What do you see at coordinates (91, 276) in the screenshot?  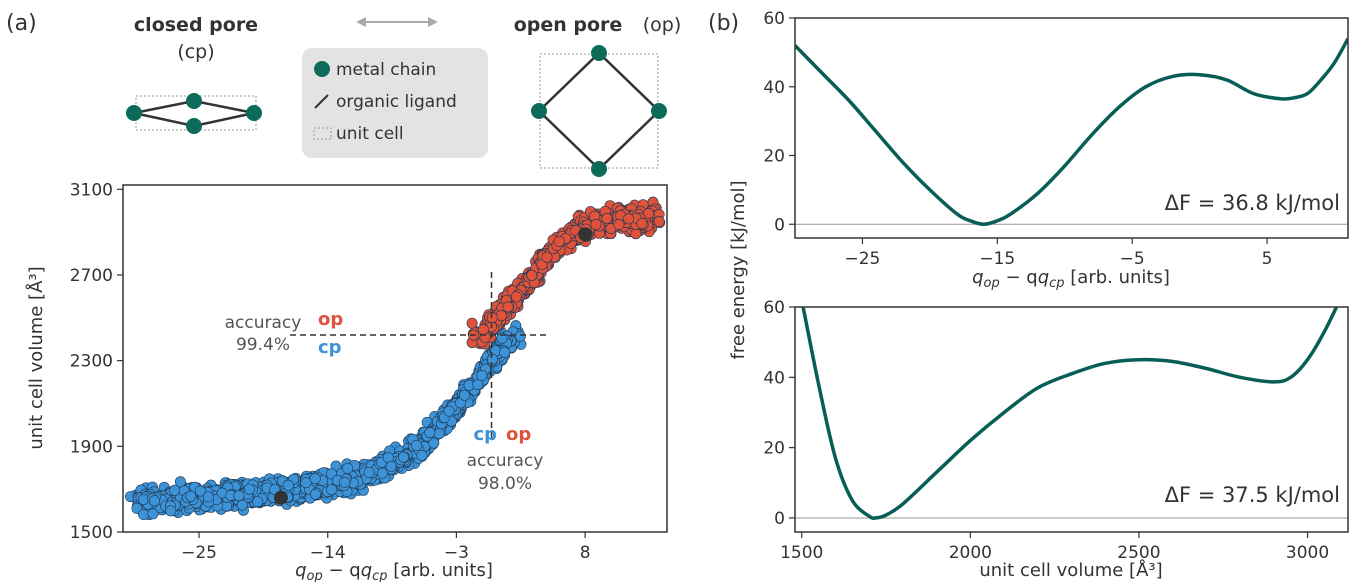 I see `y-tick-label: 2700` at bounding box center [91, 276].